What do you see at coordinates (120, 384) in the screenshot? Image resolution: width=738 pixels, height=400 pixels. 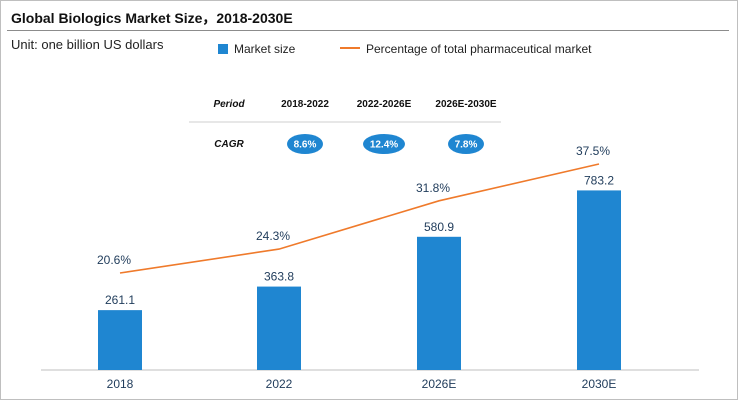 I see `x-tick-label-2018: 2018` at bounding box center [120, 384].